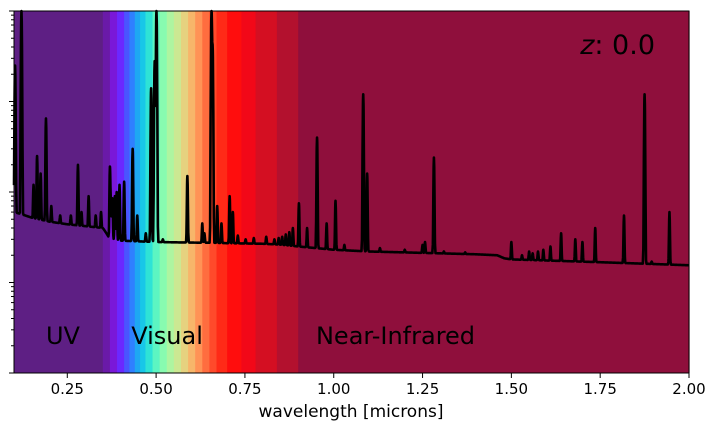  Describe the element at coordinates (688, 389) in the screenshot. I see `x-tick-label-7: 2.00` at that location.